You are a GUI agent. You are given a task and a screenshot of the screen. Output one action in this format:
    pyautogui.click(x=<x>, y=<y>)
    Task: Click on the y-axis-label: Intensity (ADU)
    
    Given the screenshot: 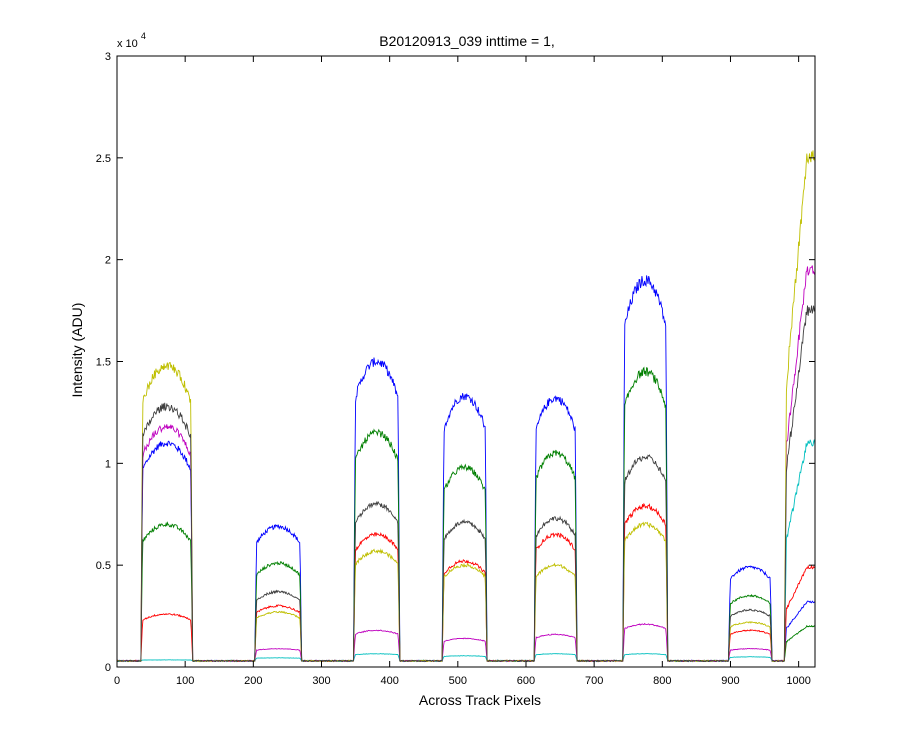 What is the action you would take?
    pyautogui.click(x=77, y=350)
    